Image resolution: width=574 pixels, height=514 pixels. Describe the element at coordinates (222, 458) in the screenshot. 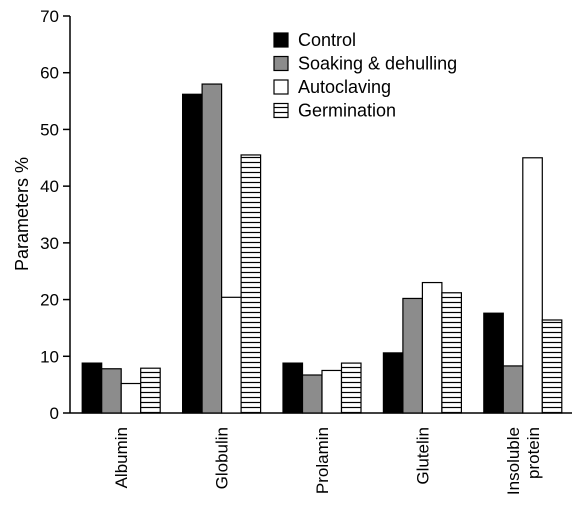

I see `category-label: Globulin` at that location.